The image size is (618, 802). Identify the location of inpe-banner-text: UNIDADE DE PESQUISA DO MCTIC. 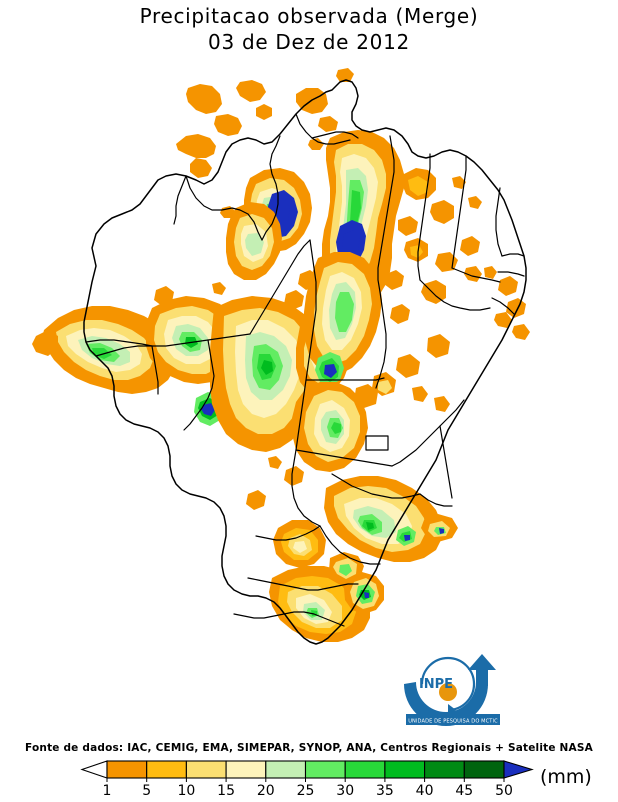
(453, 722).